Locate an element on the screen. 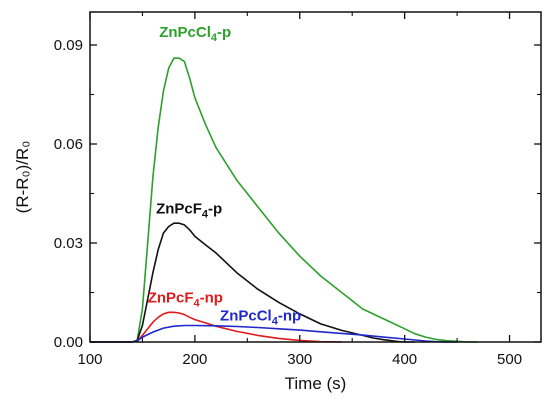 This screenshot has height=403, width=550. series-label-0: ZnPcCl4-p is located at coordinates (195, 34).